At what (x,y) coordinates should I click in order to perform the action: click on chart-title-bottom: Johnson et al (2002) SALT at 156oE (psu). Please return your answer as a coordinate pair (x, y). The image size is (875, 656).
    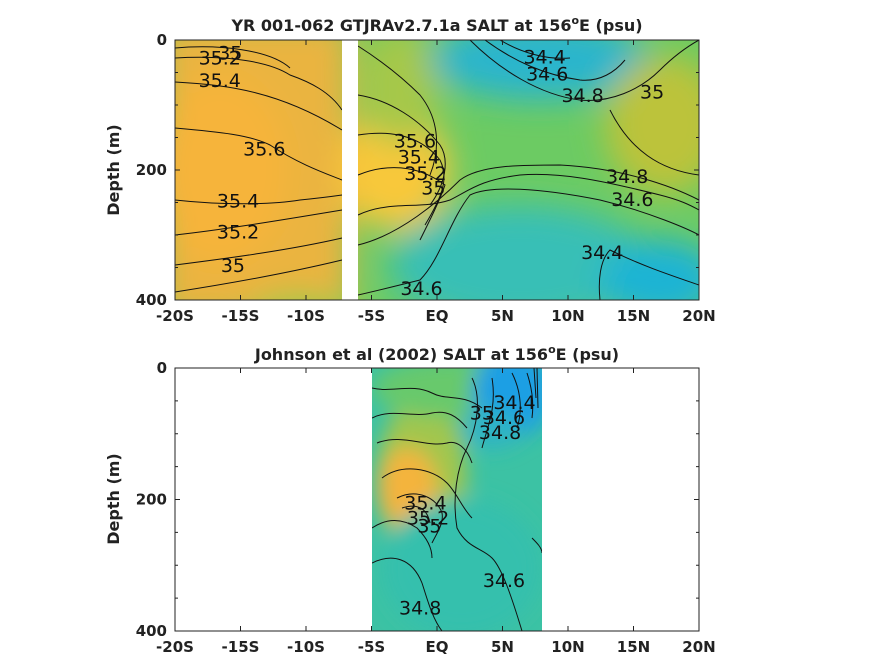
    Looking at the image, I should click on (436, 353).